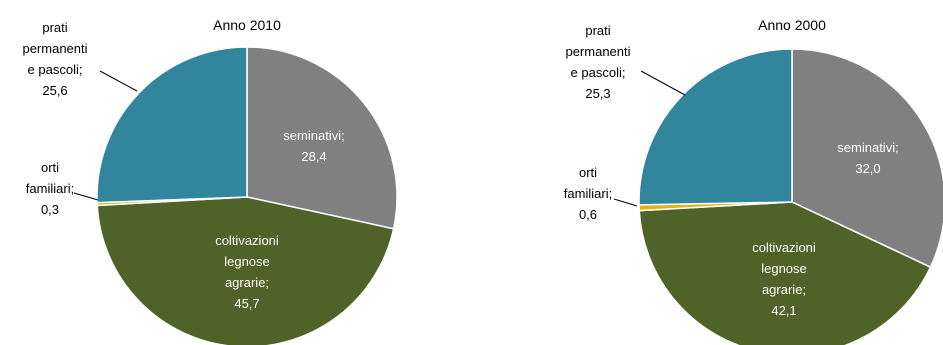  I want to click on slice-label-line: 0,3, so click(50, 209).